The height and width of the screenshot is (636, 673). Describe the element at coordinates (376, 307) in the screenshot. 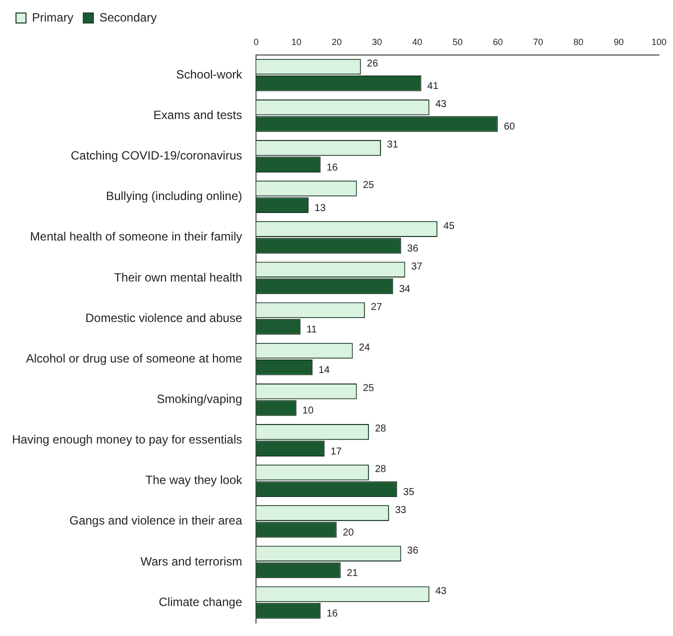

I see `data-label: 27` at that location.